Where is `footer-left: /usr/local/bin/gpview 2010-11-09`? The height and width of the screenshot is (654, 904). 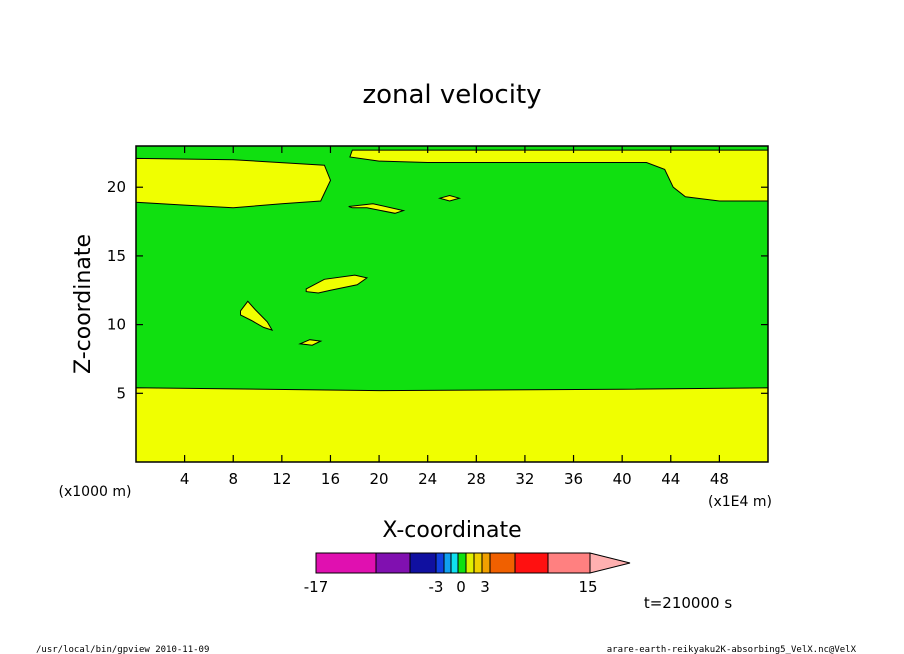
footer-left: /usr/local/bin/gpview 2010-11-09 is located at coordinates (122, 649).